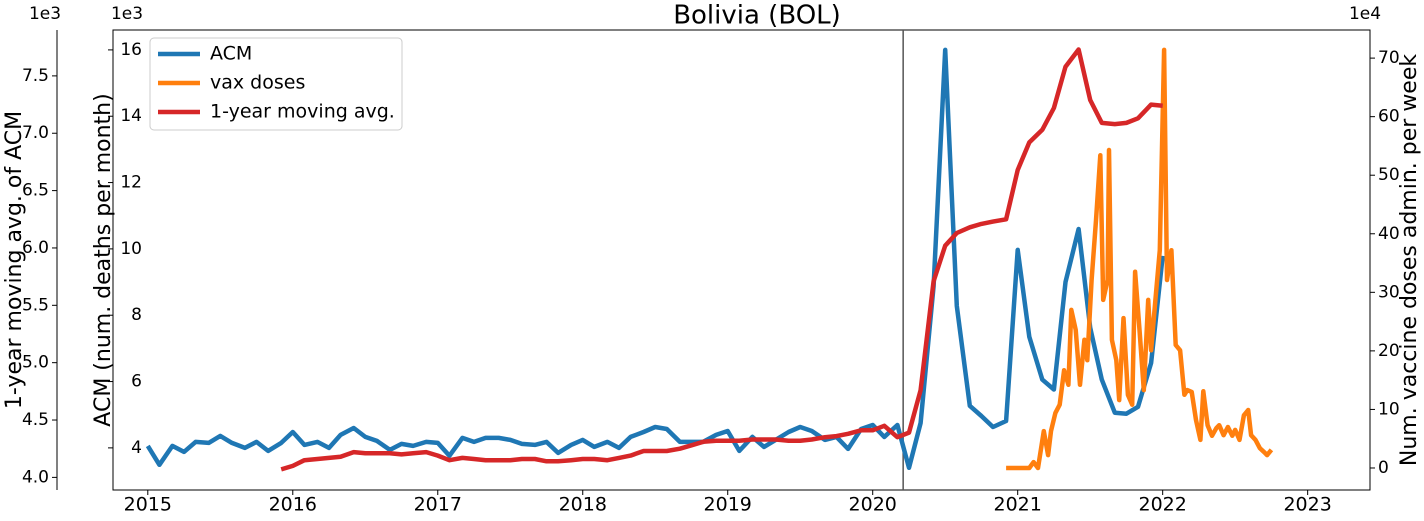  What do you see at coordinates (231, 54) in the screenshot?
I see `legend-label: ACM` at bounding box center [231, 54].